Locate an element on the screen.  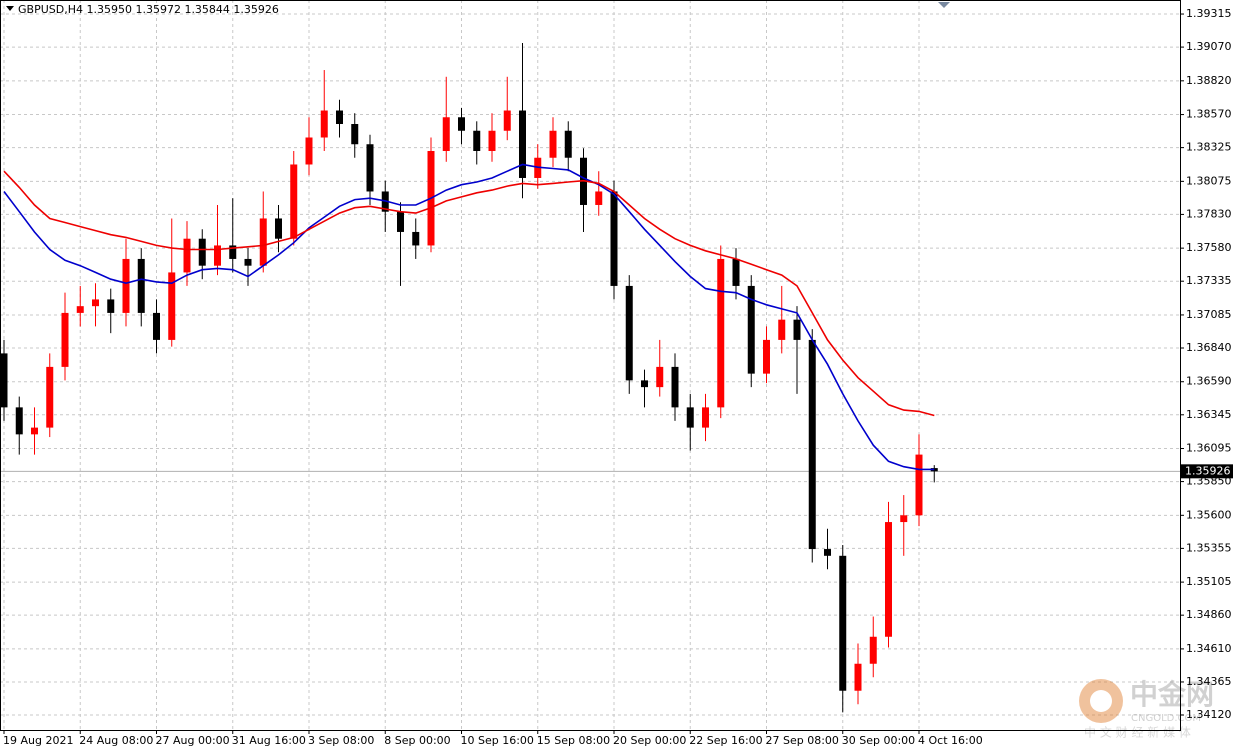
title-arrow is located at coordinates (10, 8).